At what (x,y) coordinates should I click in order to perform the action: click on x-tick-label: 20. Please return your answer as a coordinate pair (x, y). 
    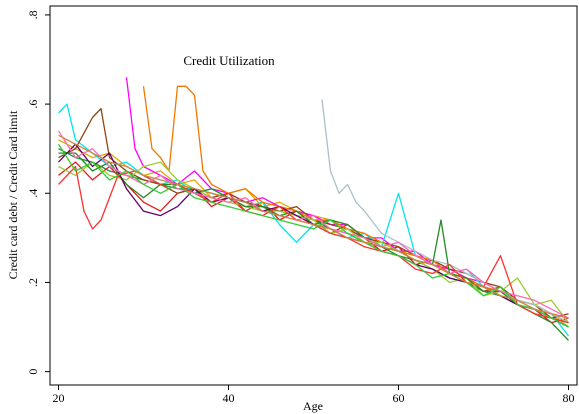
    Looking at the image, I should click on (59, 398).